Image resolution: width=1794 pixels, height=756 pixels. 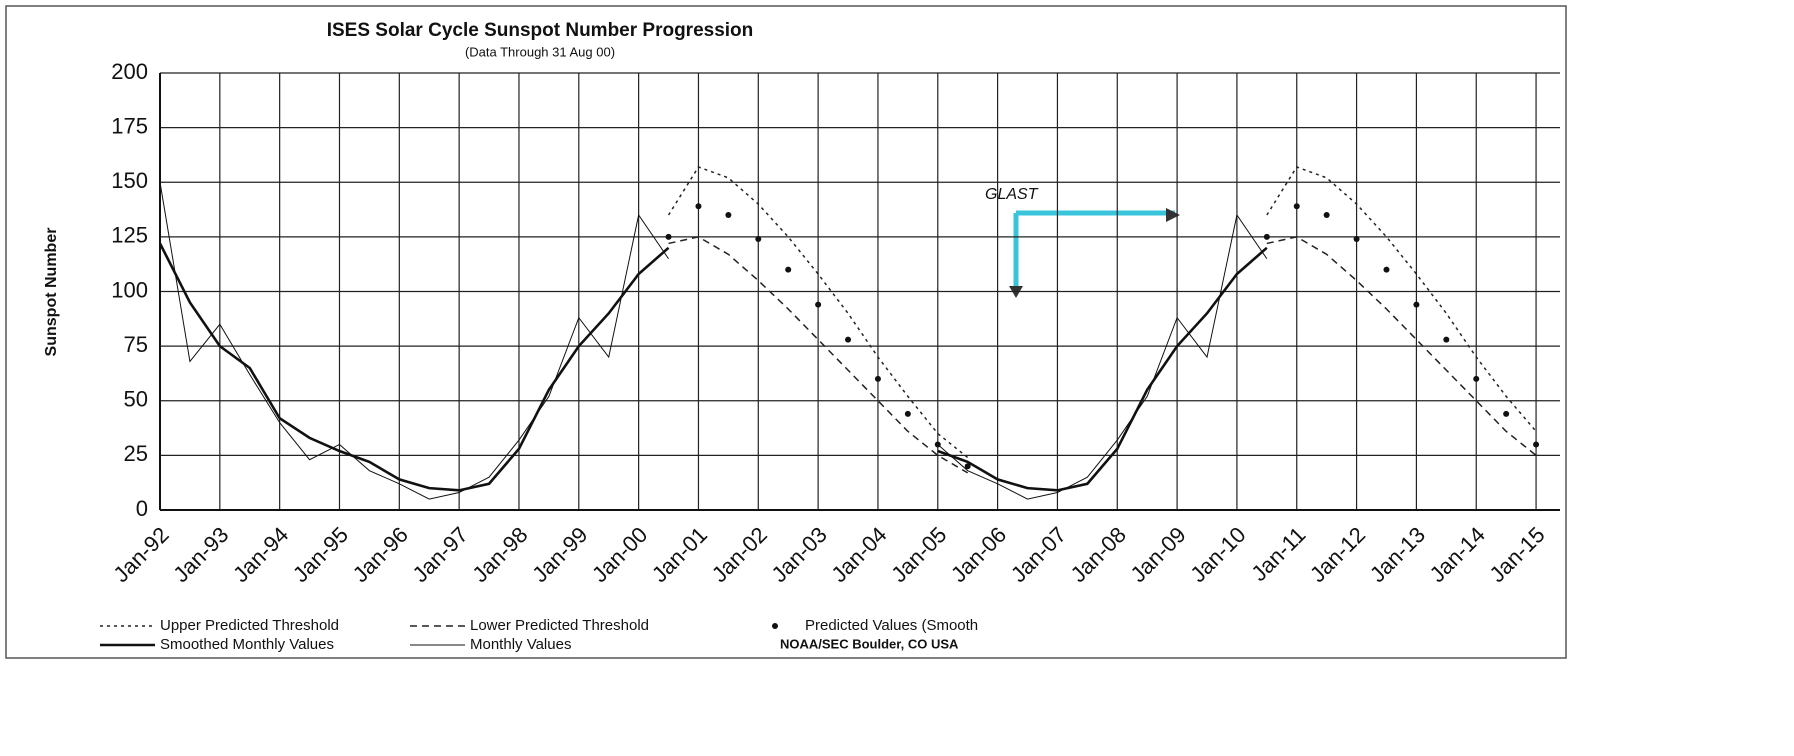 What do you see at coordinates (247, 644) in the screenshot?
I see `legend-label: Smoothed Monthly Values` at bounding box center [247, 644].